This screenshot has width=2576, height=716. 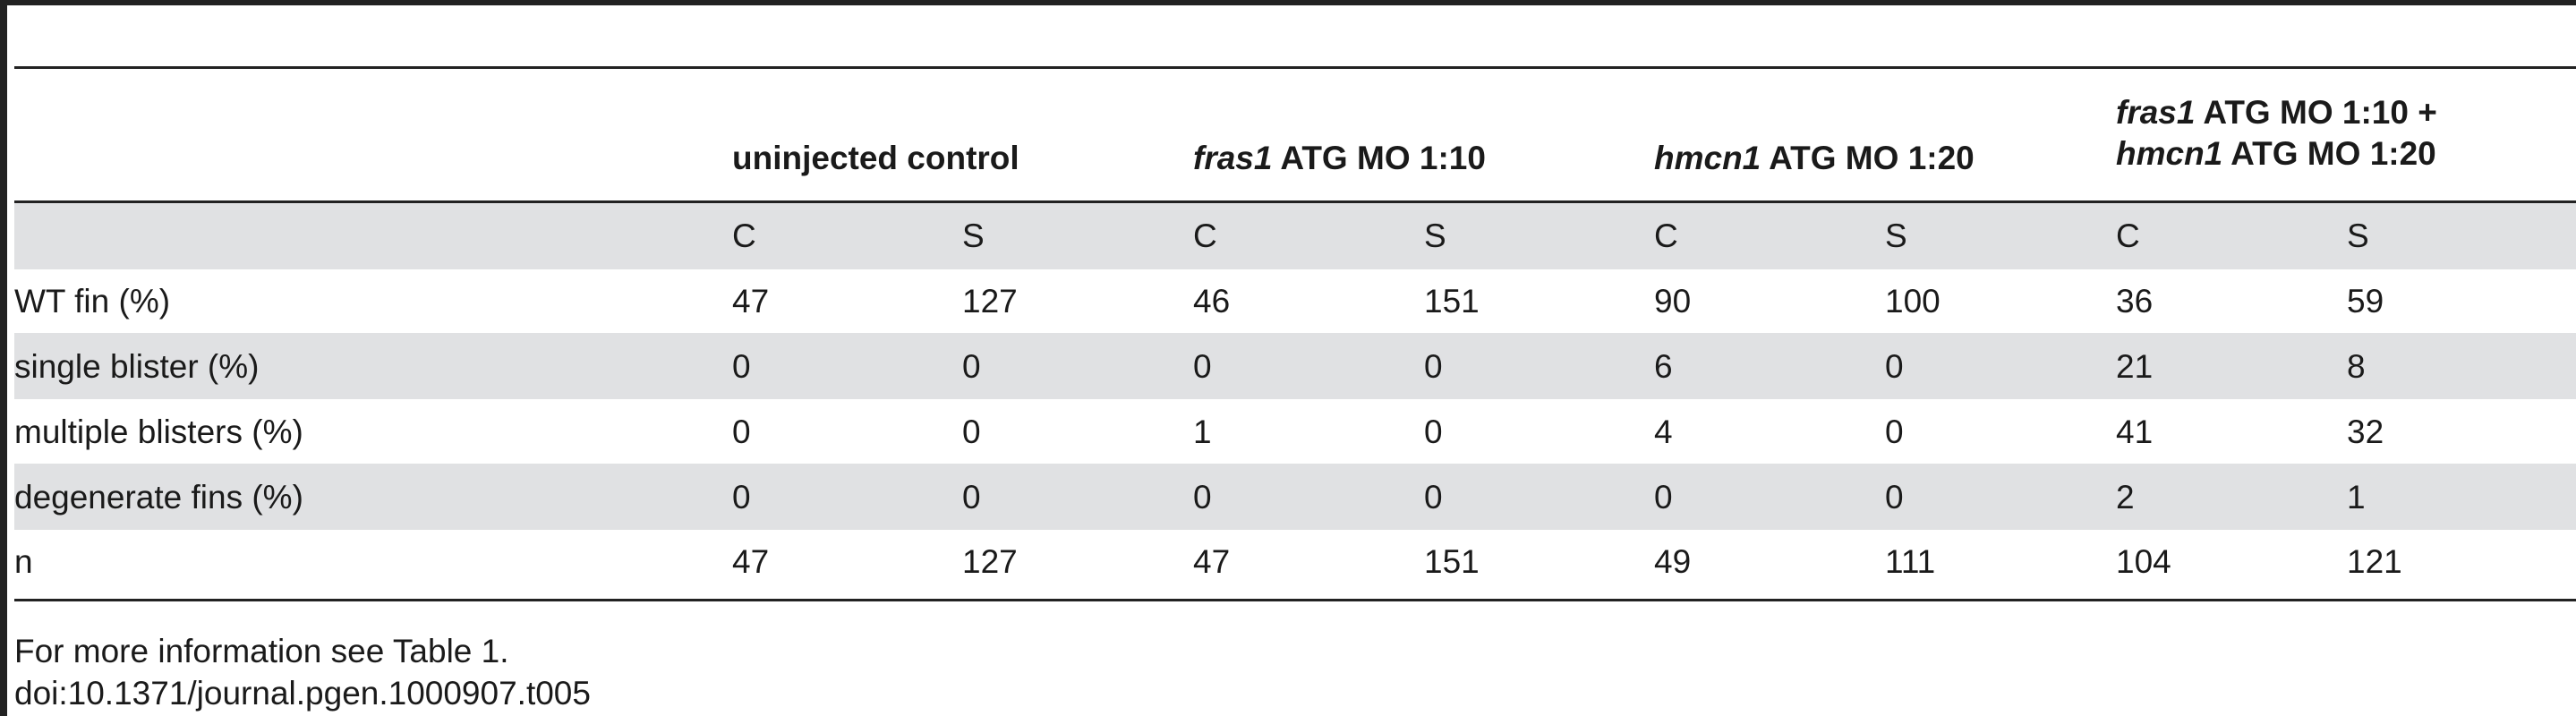 I want to click on table-cell: 36, so click(x=2135, y=301).